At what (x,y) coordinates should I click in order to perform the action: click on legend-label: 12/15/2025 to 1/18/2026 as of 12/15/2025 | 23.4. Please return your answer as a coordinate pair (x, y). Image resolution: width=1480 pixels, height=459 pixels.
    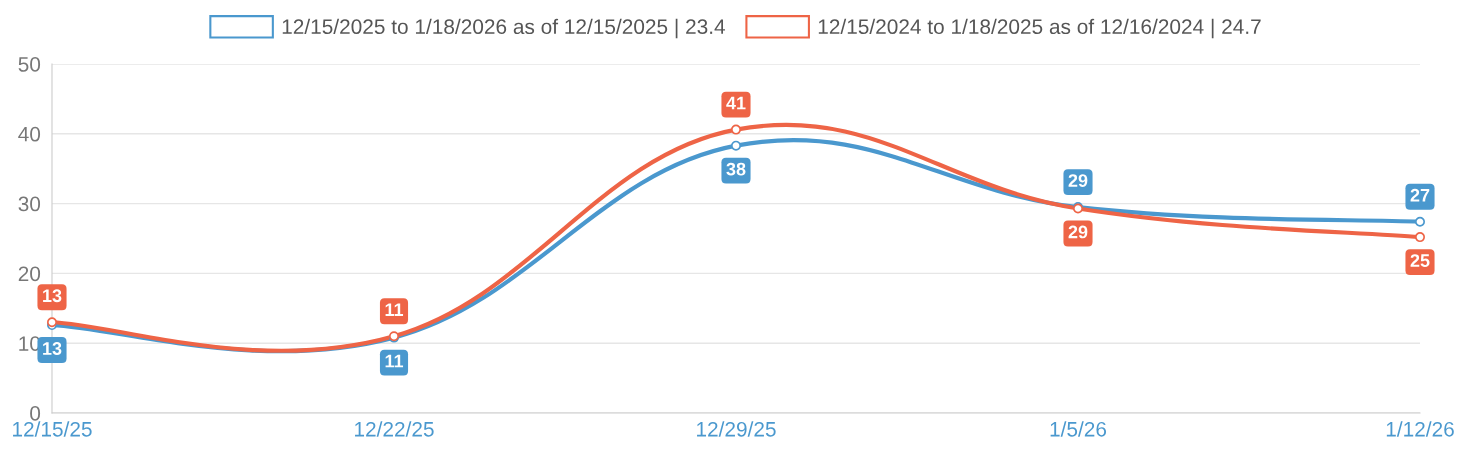
    Looking at the image, I should click on (504, 28).